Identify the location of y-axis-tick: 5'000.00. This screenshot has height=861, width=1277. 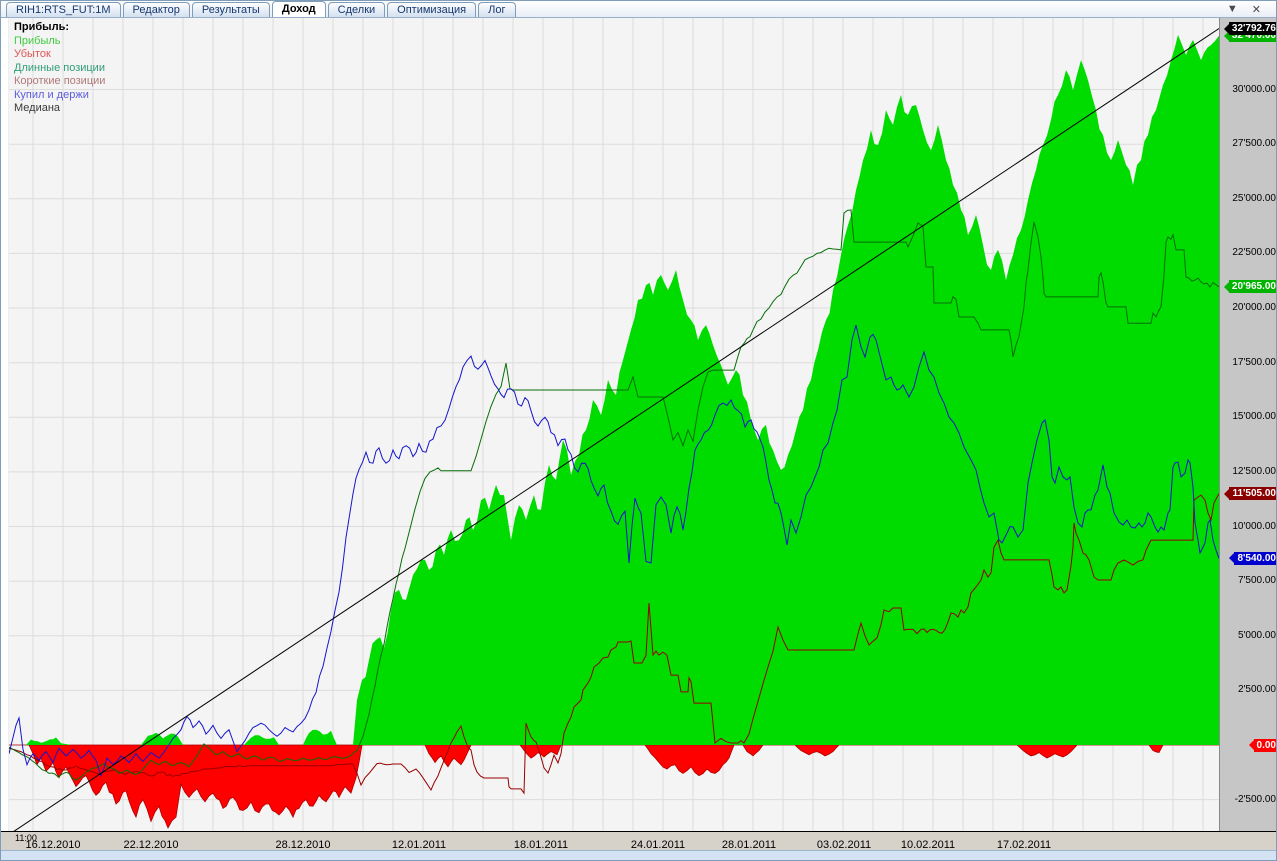
(1256, 635).